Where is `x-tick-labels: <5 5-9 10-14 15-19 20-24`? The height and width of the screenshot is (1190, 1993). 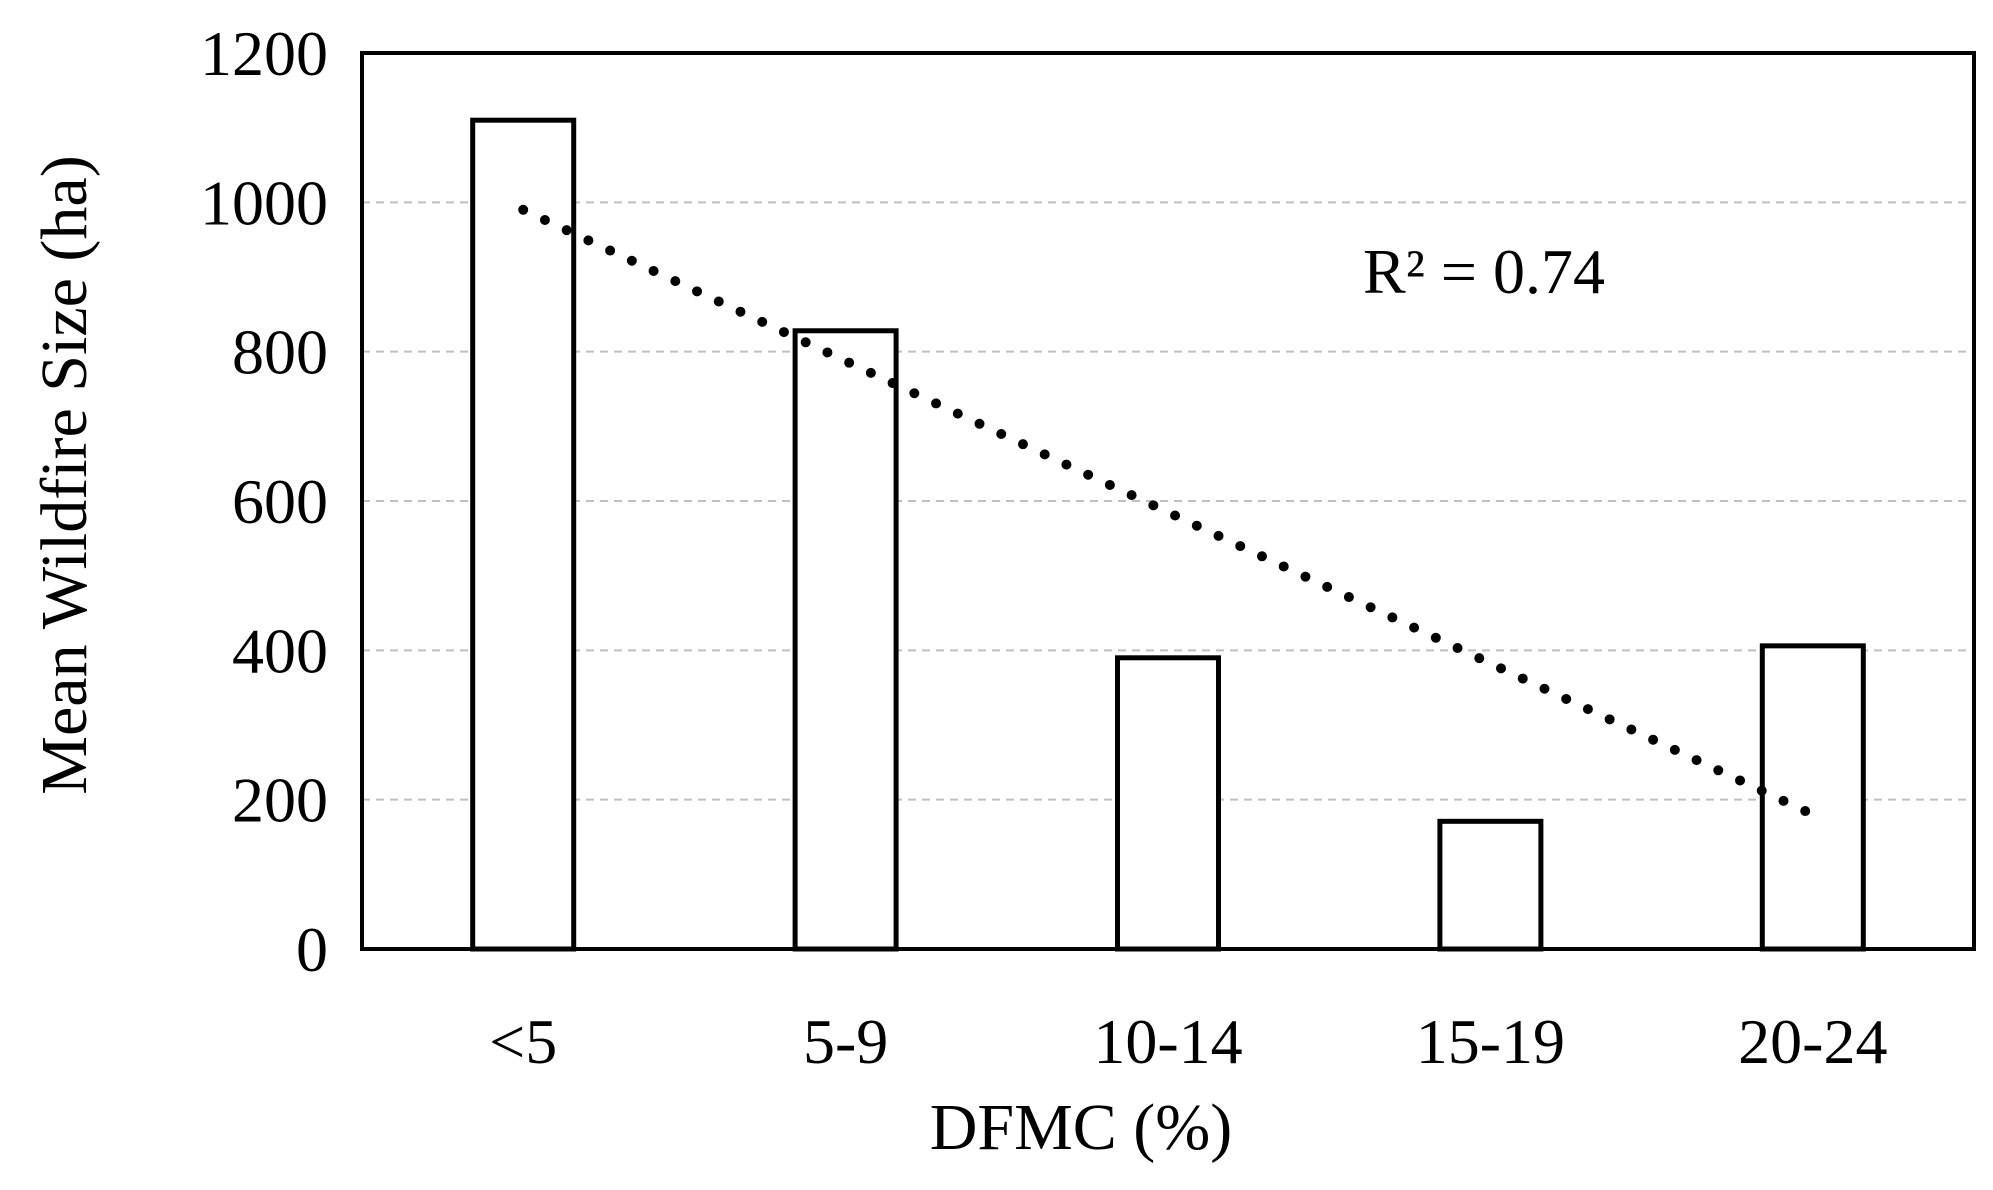
x-tick-labels: <5 5-9 10-14 15-19 20-24 is located at coordinates (1188, 1041).